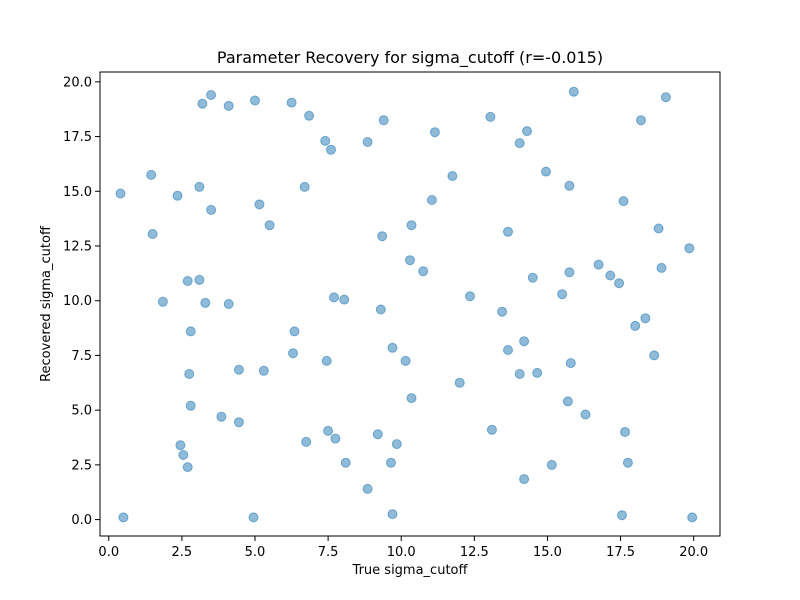 This screenshot has height=600, width=800. Describe the element at coordinates (401, 552) in the screenshot. I see `x-tick-label: 10.0` at that location.